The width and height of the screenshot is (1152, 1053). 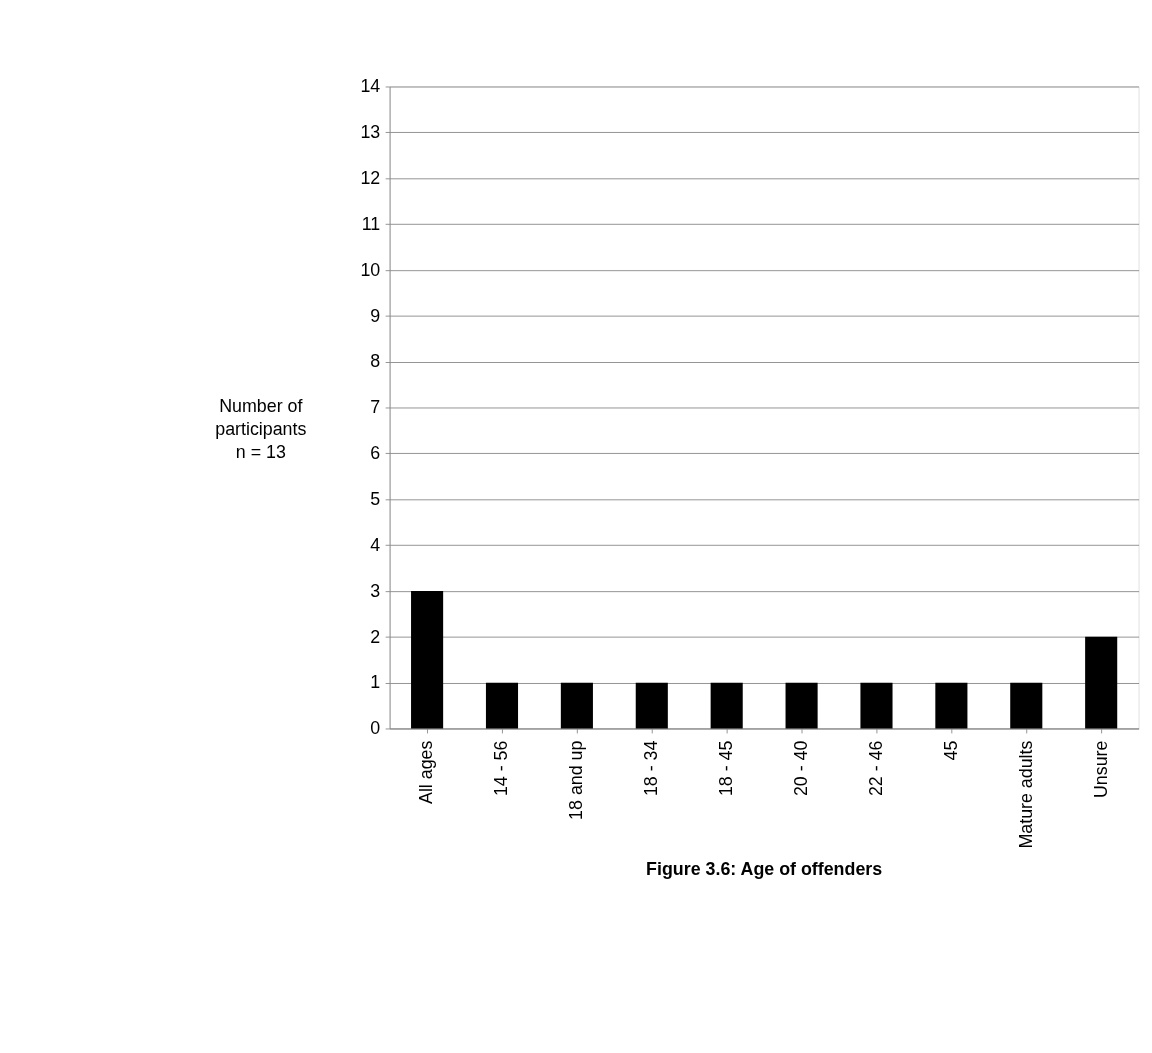 I want to click on y-tick-label: 3, so click(x=375, y=590).